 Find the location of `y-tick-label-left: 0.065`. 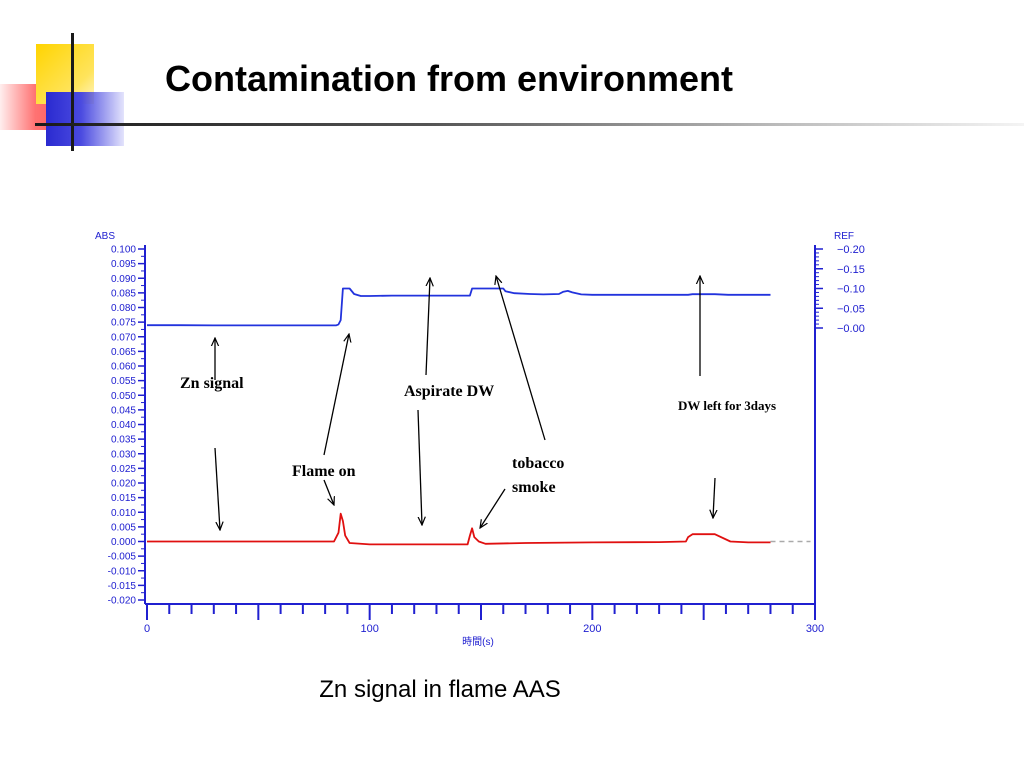

y-tick-label-left: 0.065 is located at coordinates (123, 352).